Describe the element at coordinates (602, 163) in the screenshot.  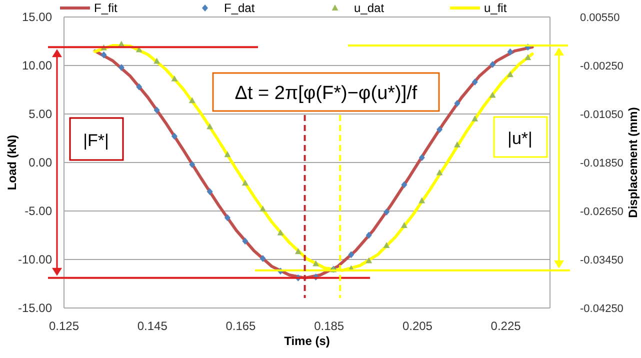
I see `y2-tick-label: -0.01850` at that location.